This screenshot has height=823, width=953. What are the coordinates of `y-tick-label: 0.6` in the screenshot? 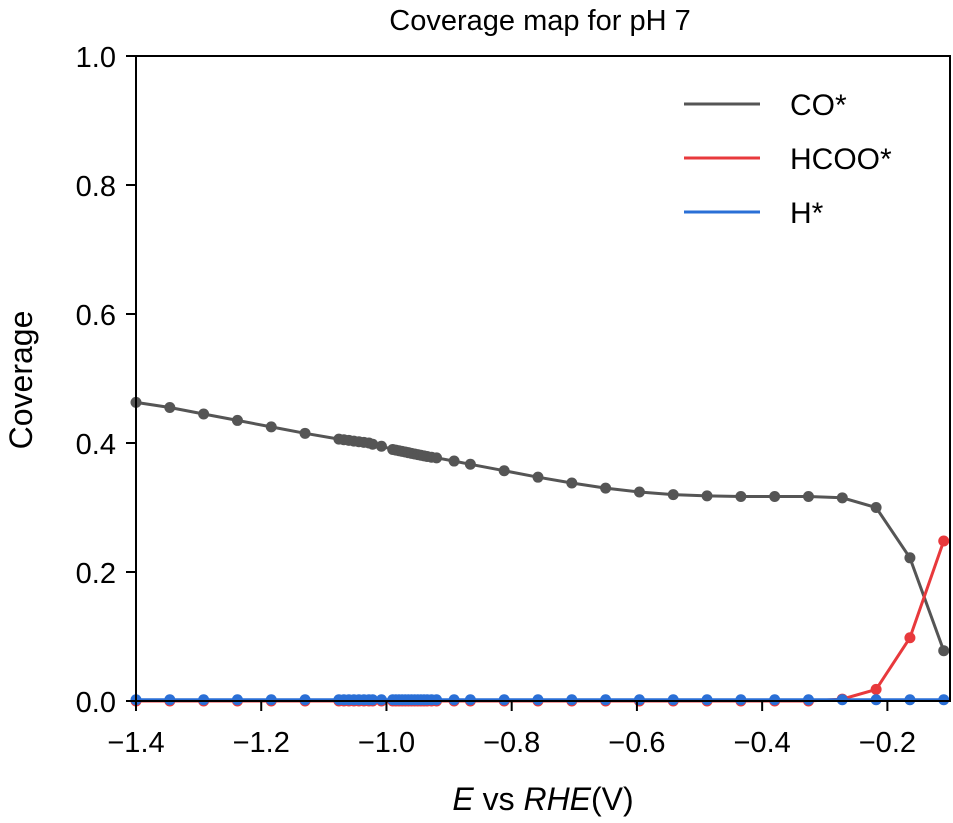 It's located at (96, 316).